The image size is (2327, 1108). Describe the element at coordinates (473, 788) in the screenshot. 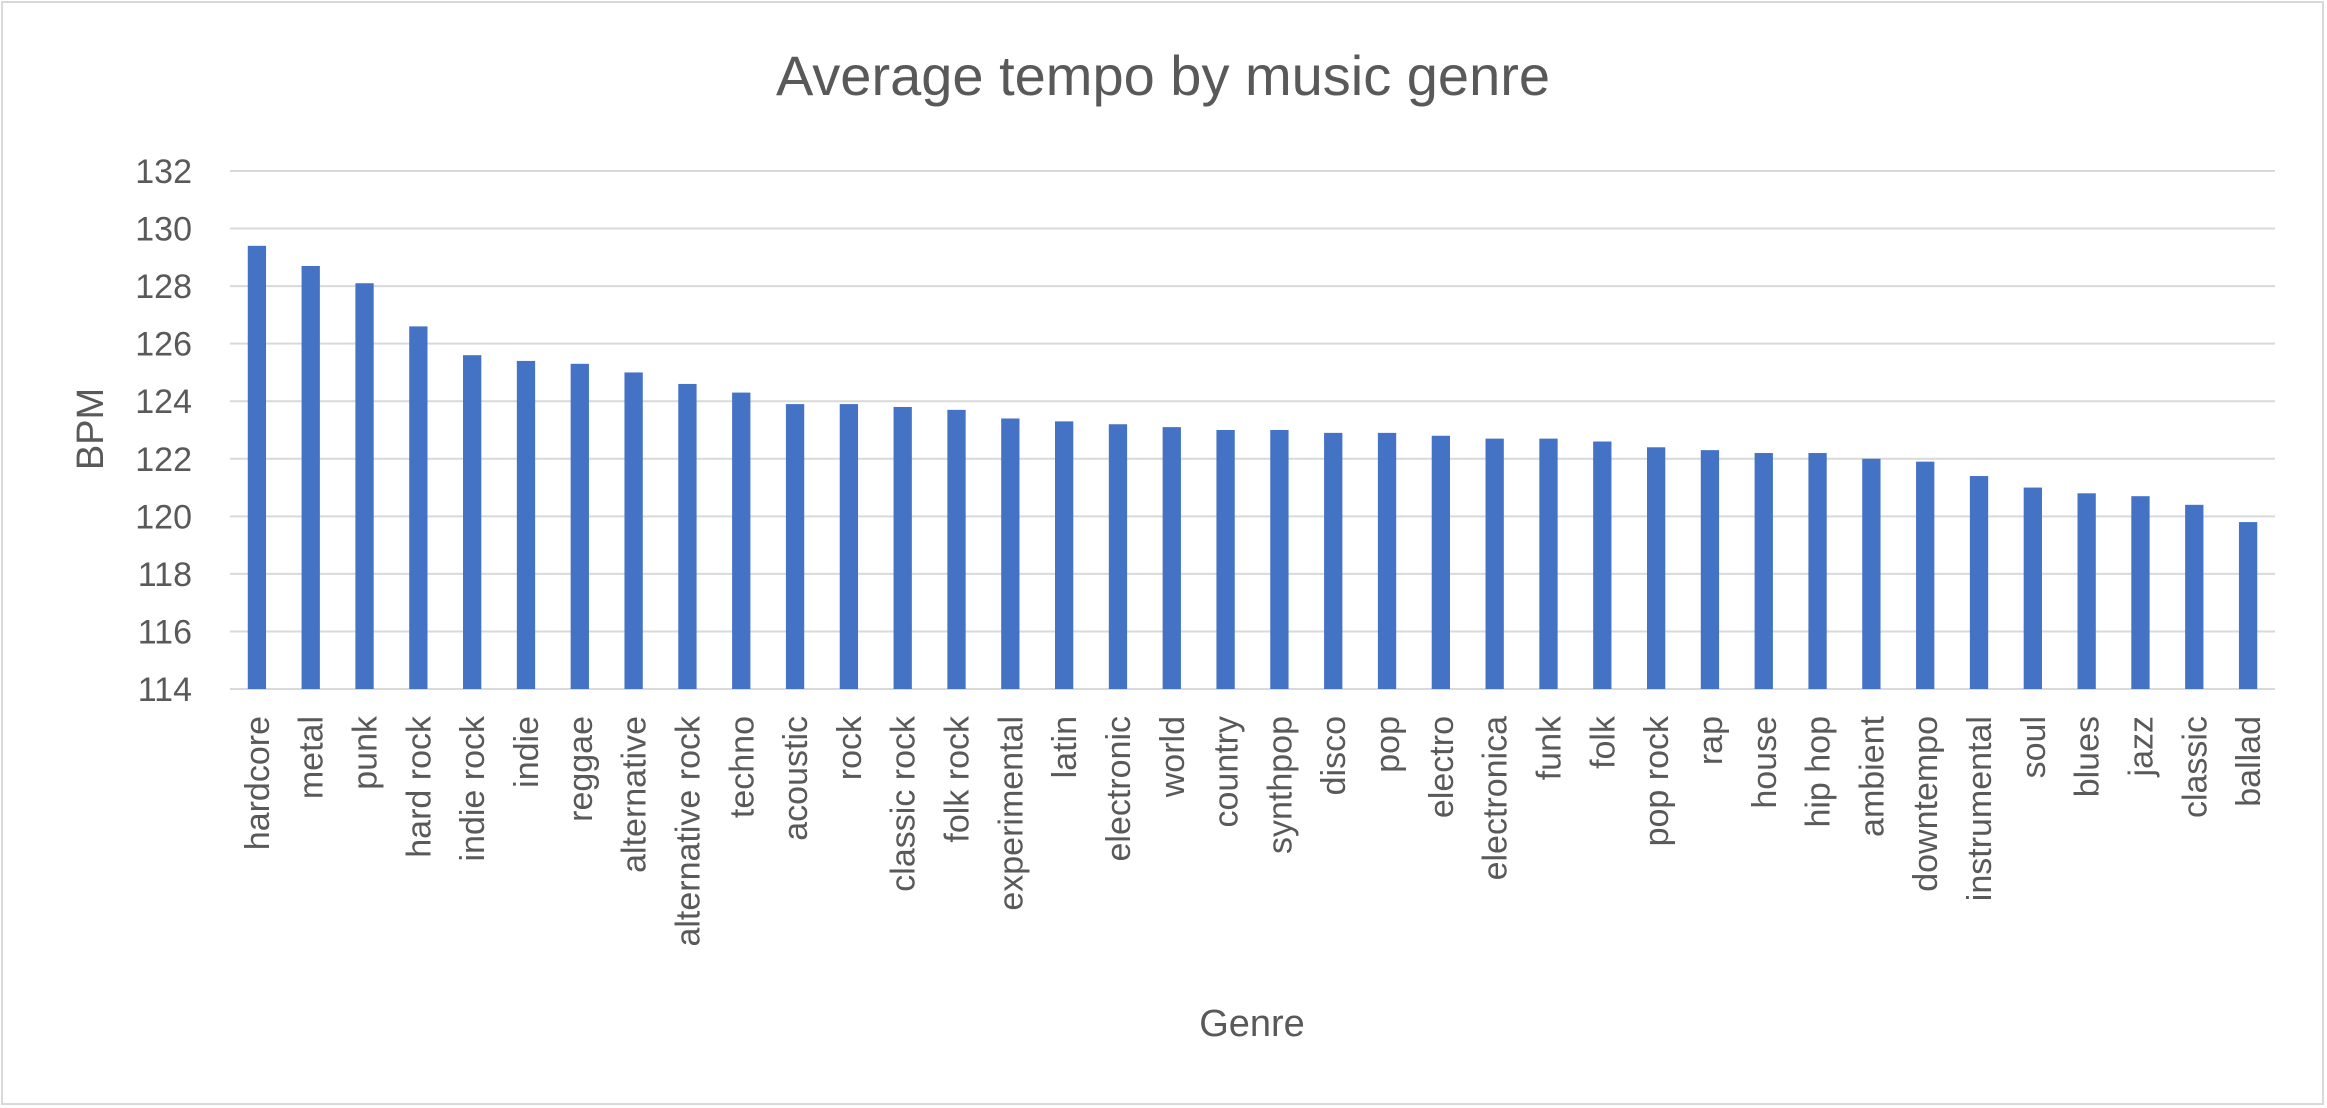

I see `x-category-label: indie rock` at that location.